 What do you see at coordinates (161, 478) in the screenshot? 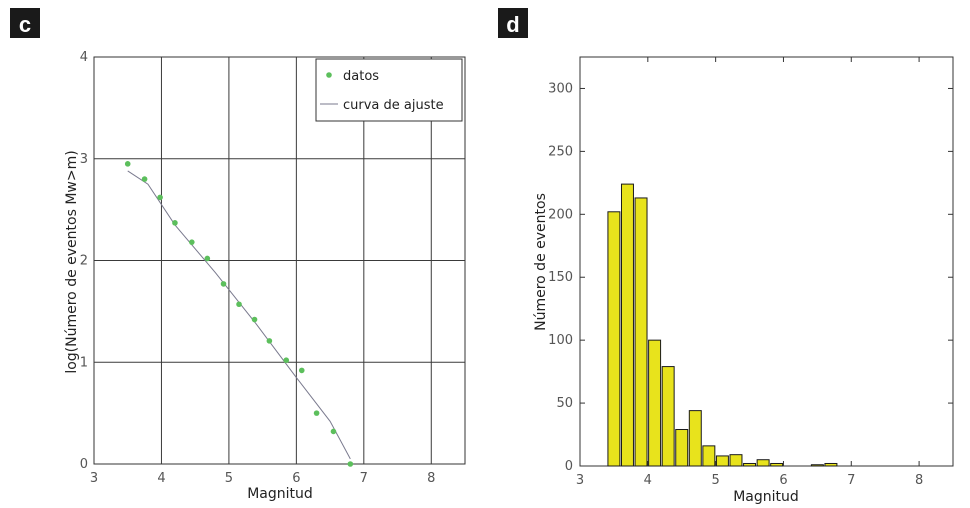
I see `chart-c-x-tick-label: 4` at bounding box center [161, 478].